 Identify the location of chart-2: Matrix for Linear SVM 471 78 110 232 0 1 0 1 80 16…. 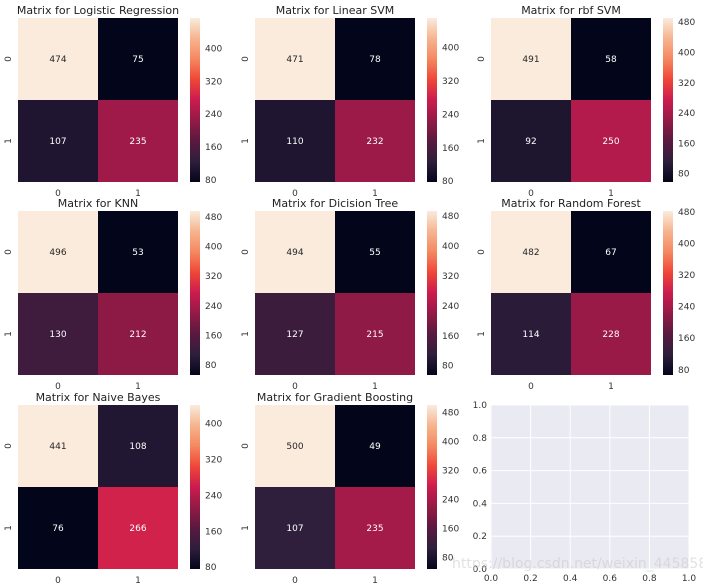
(350, 101).